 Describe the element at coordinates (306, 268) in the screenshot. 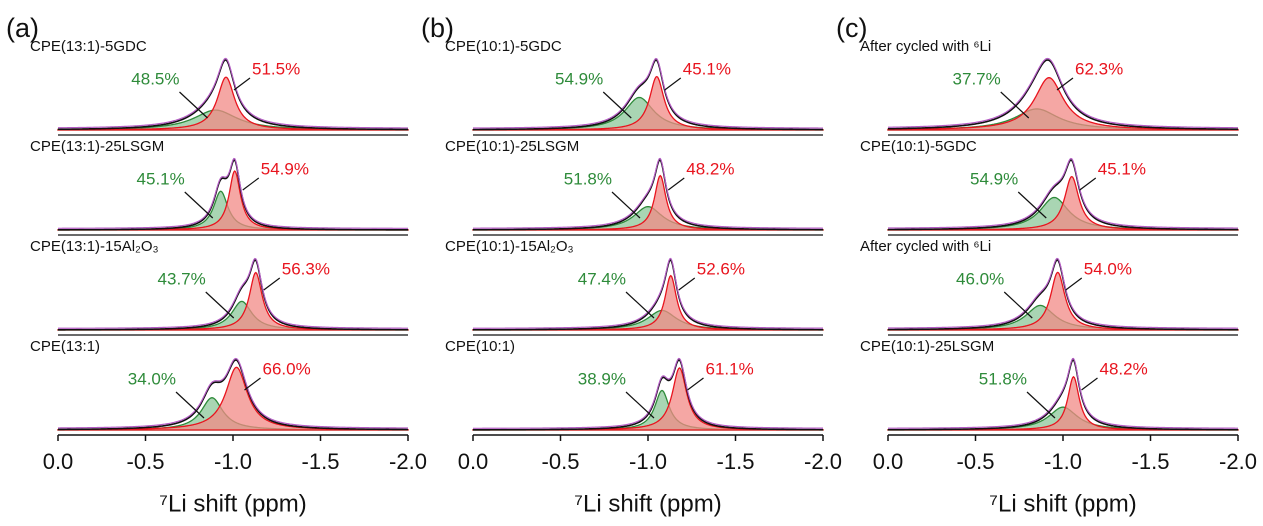

I see `value-label: 56.3%` at that location.